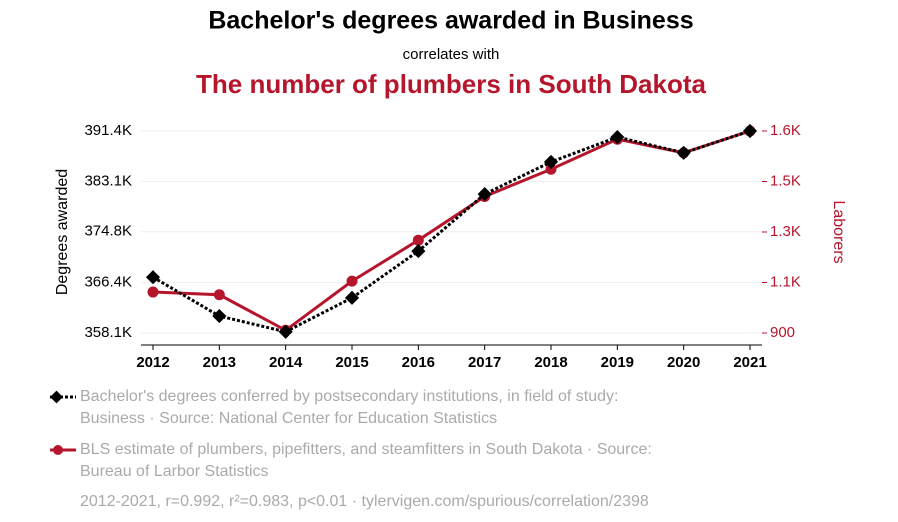 The width and height of the screenshot is (898, 522). What do you see at coordinates (451, 84) in the screenshot?
I see `chart-title-2: The number of plumbers in South Dakota` at bounding box center [451, 84].